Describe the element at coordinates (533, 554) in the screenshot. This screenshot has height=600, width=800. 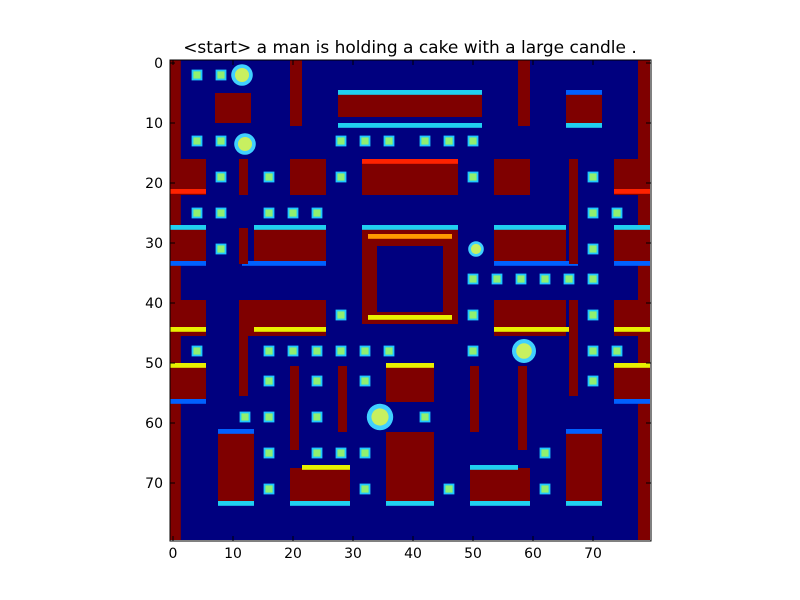
I see `x-tick-label: 60` at that location.